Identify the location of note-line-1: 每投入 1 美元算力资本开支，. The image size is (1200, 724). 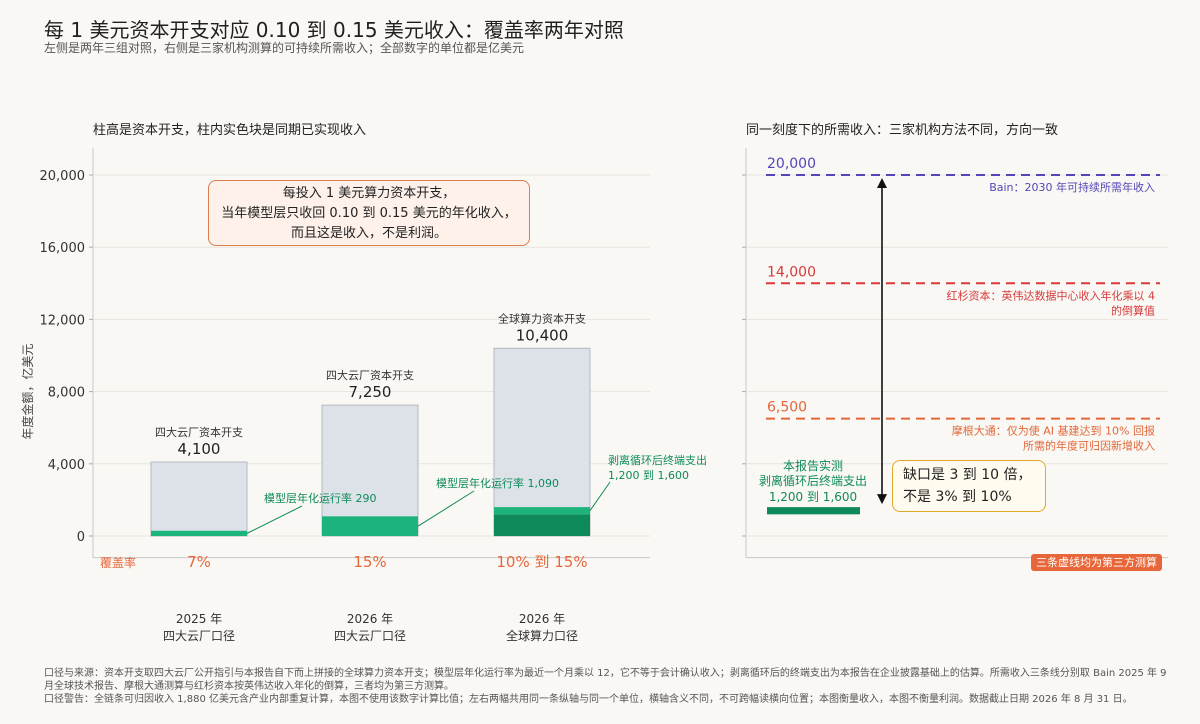
(369, 193).